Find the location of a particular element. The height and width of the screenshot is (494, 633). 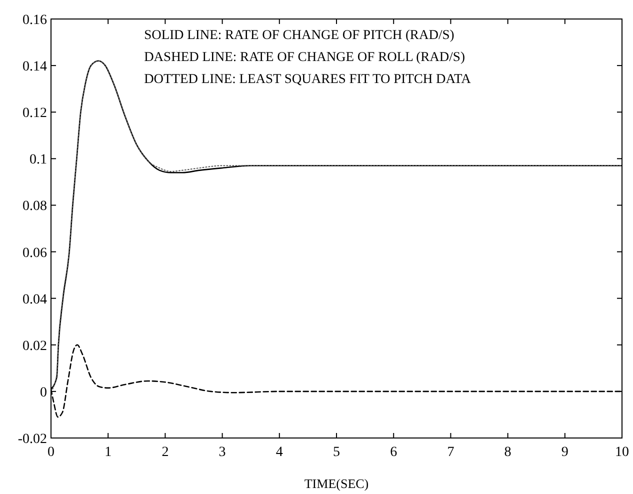

y-tick-label: 0.16 is located at coordinates (34, 20).